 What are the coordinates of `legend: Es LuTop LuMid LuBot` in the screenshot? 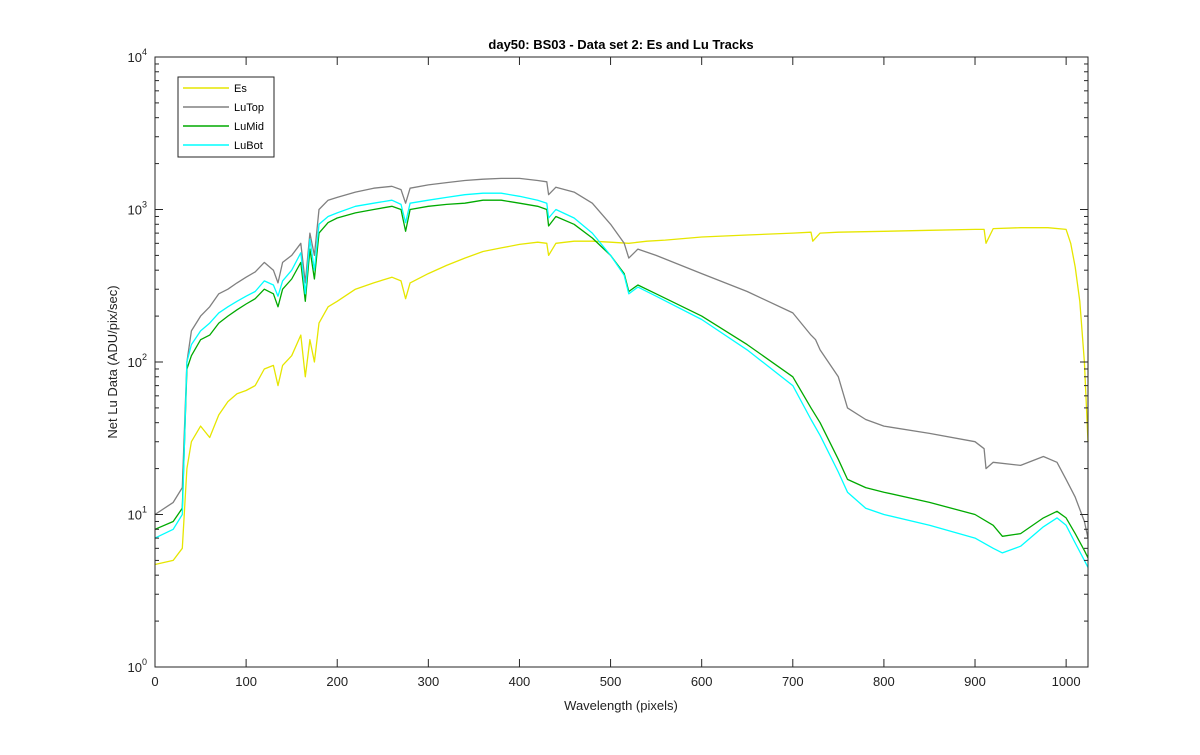 It's located at (226, 117).